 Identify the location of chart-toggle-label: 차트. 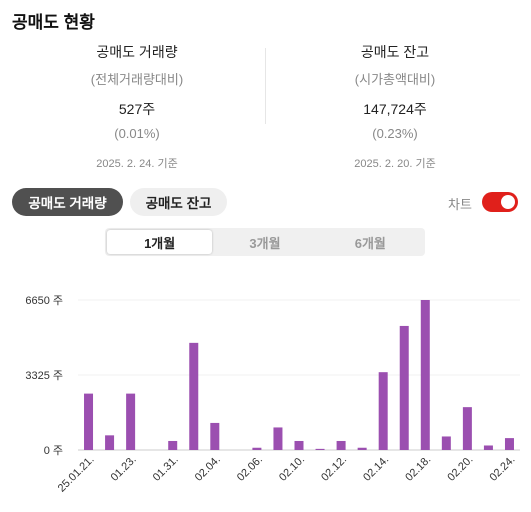
(460, 204).